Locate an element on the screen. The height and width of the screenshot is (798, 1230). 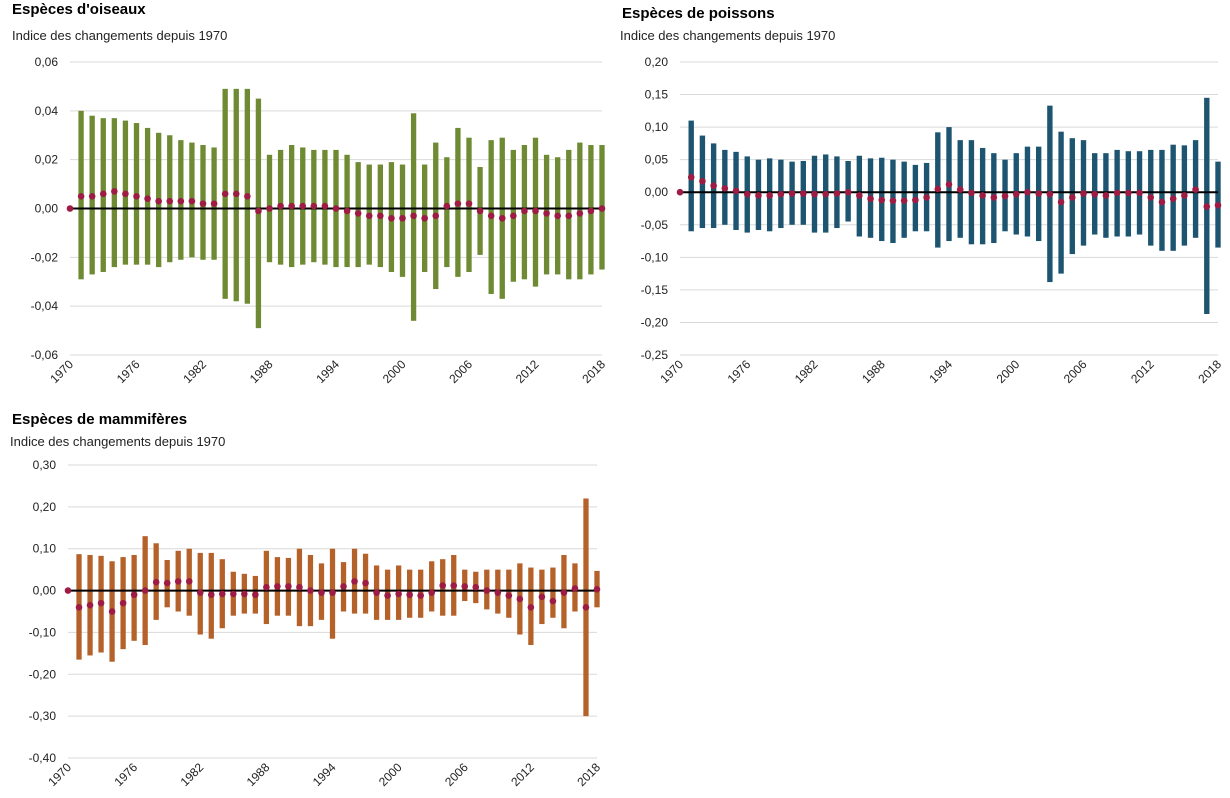
chart-title: Espèces de poissons is located at coordinates (698, 13).